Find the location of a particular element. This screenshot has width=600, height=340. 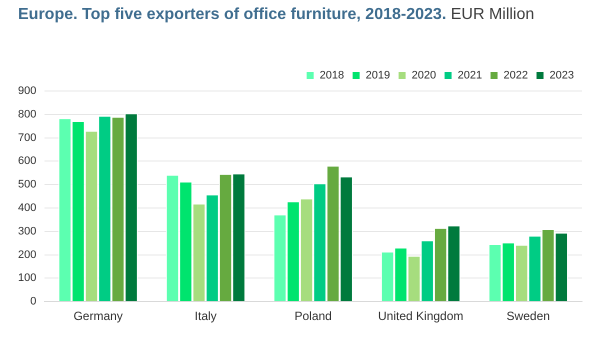

x-tick-label: Sweden is located at coordinates (528, 316).